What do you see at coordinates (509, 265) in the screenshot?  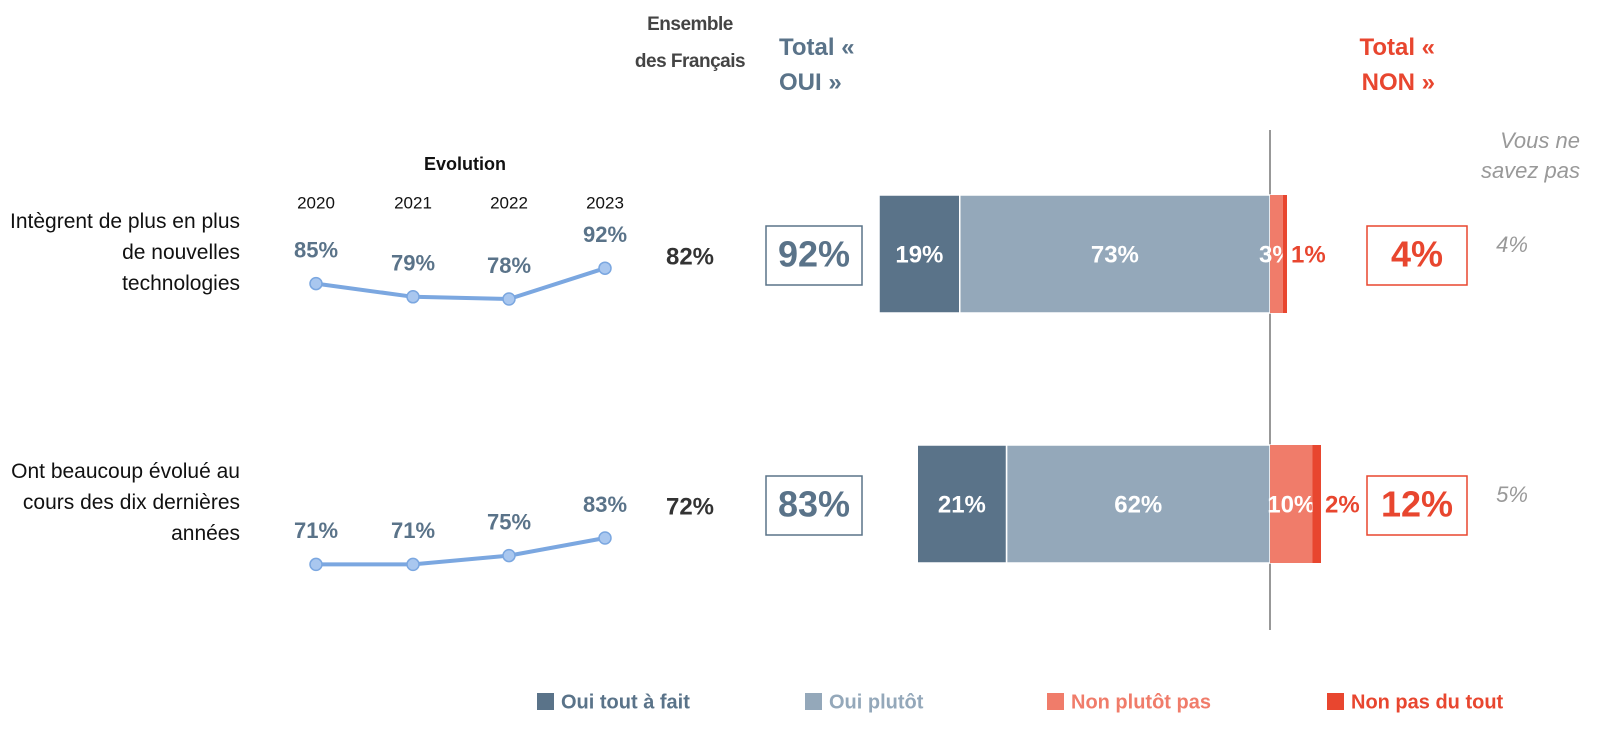 I see `evolution-label: 78%` at bounding box center [509, 265].